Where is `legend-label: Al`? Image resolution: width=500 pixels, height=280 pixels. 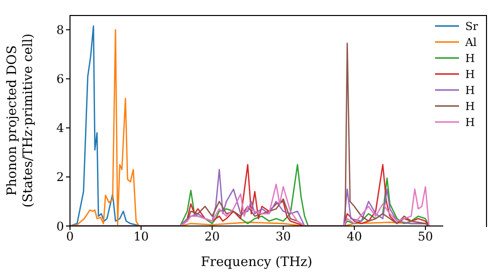
legend-label: Al is located at coordinates (471, 42).